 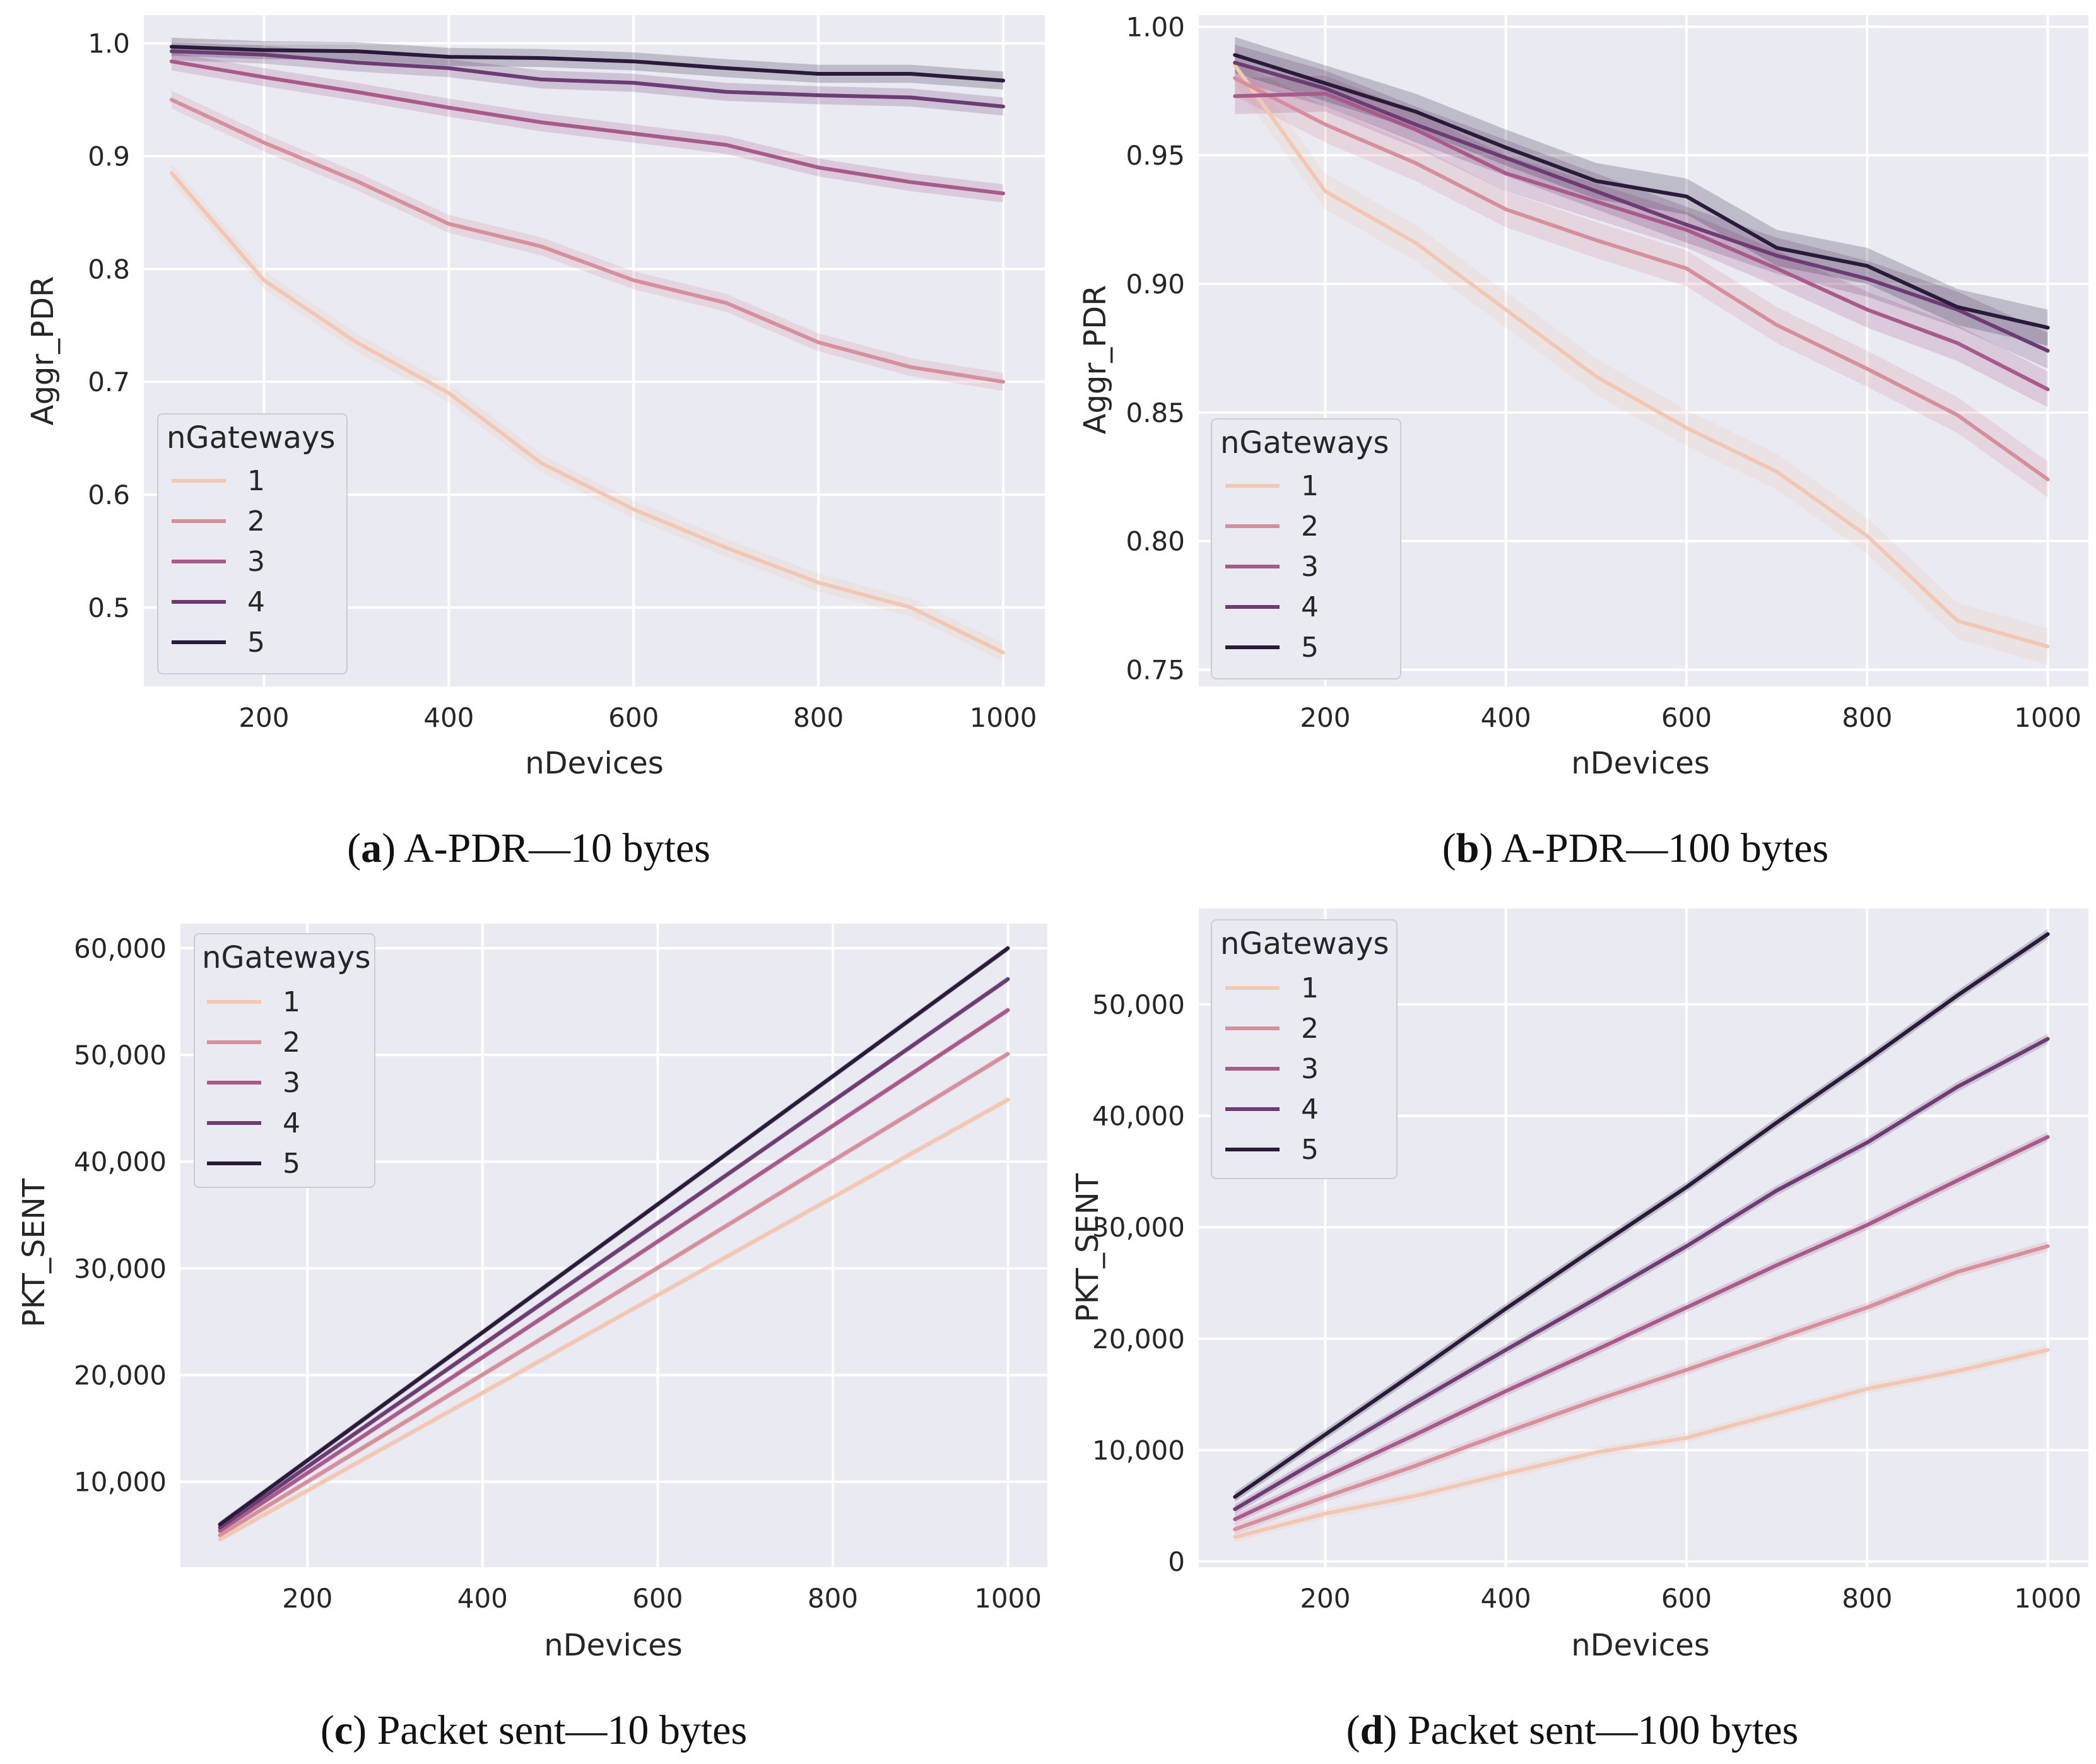 I want to click on panel-d-caption-text: Packet sent—100 bytes, so click(x=1603, y=1730).